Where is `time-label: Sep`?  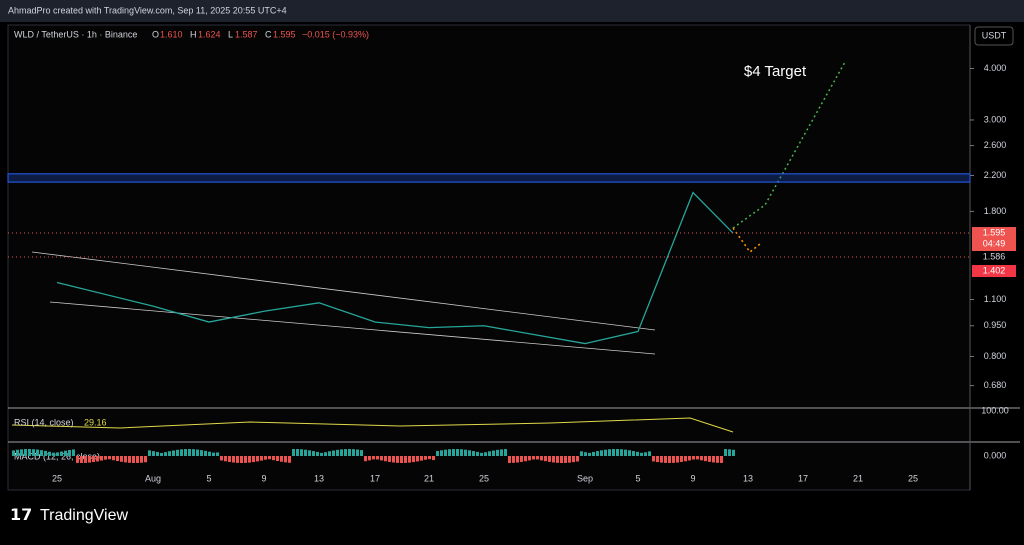 time-label: Sep is located at coordinates (585, 478).